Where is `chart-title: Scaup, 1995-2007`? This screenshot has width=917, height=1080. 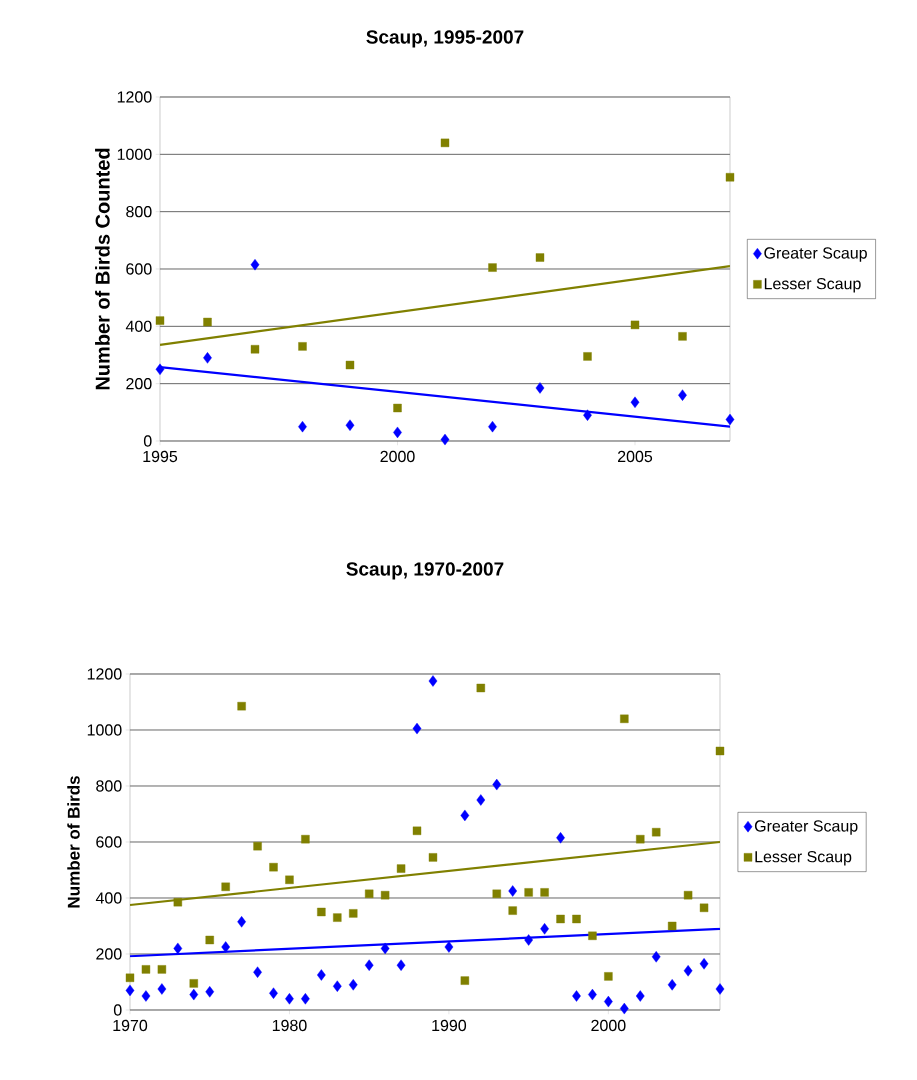
chart-title: Scaup, 1995-2007 is located at coordinates (445, 39).